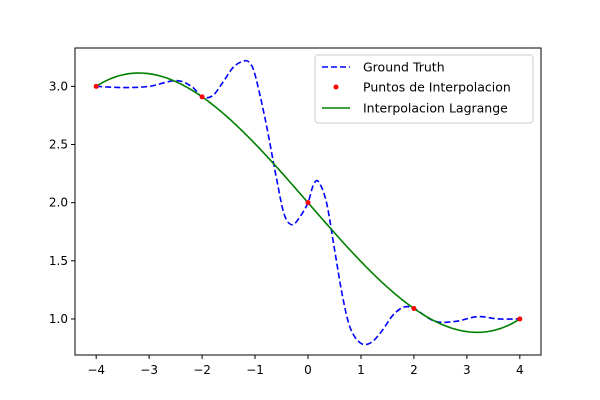 The width and height of the screenshot is (600, 400). Describe the element at coordinates (361, 370) in the screenshot. I see `x-tick-label: 1` at that location.